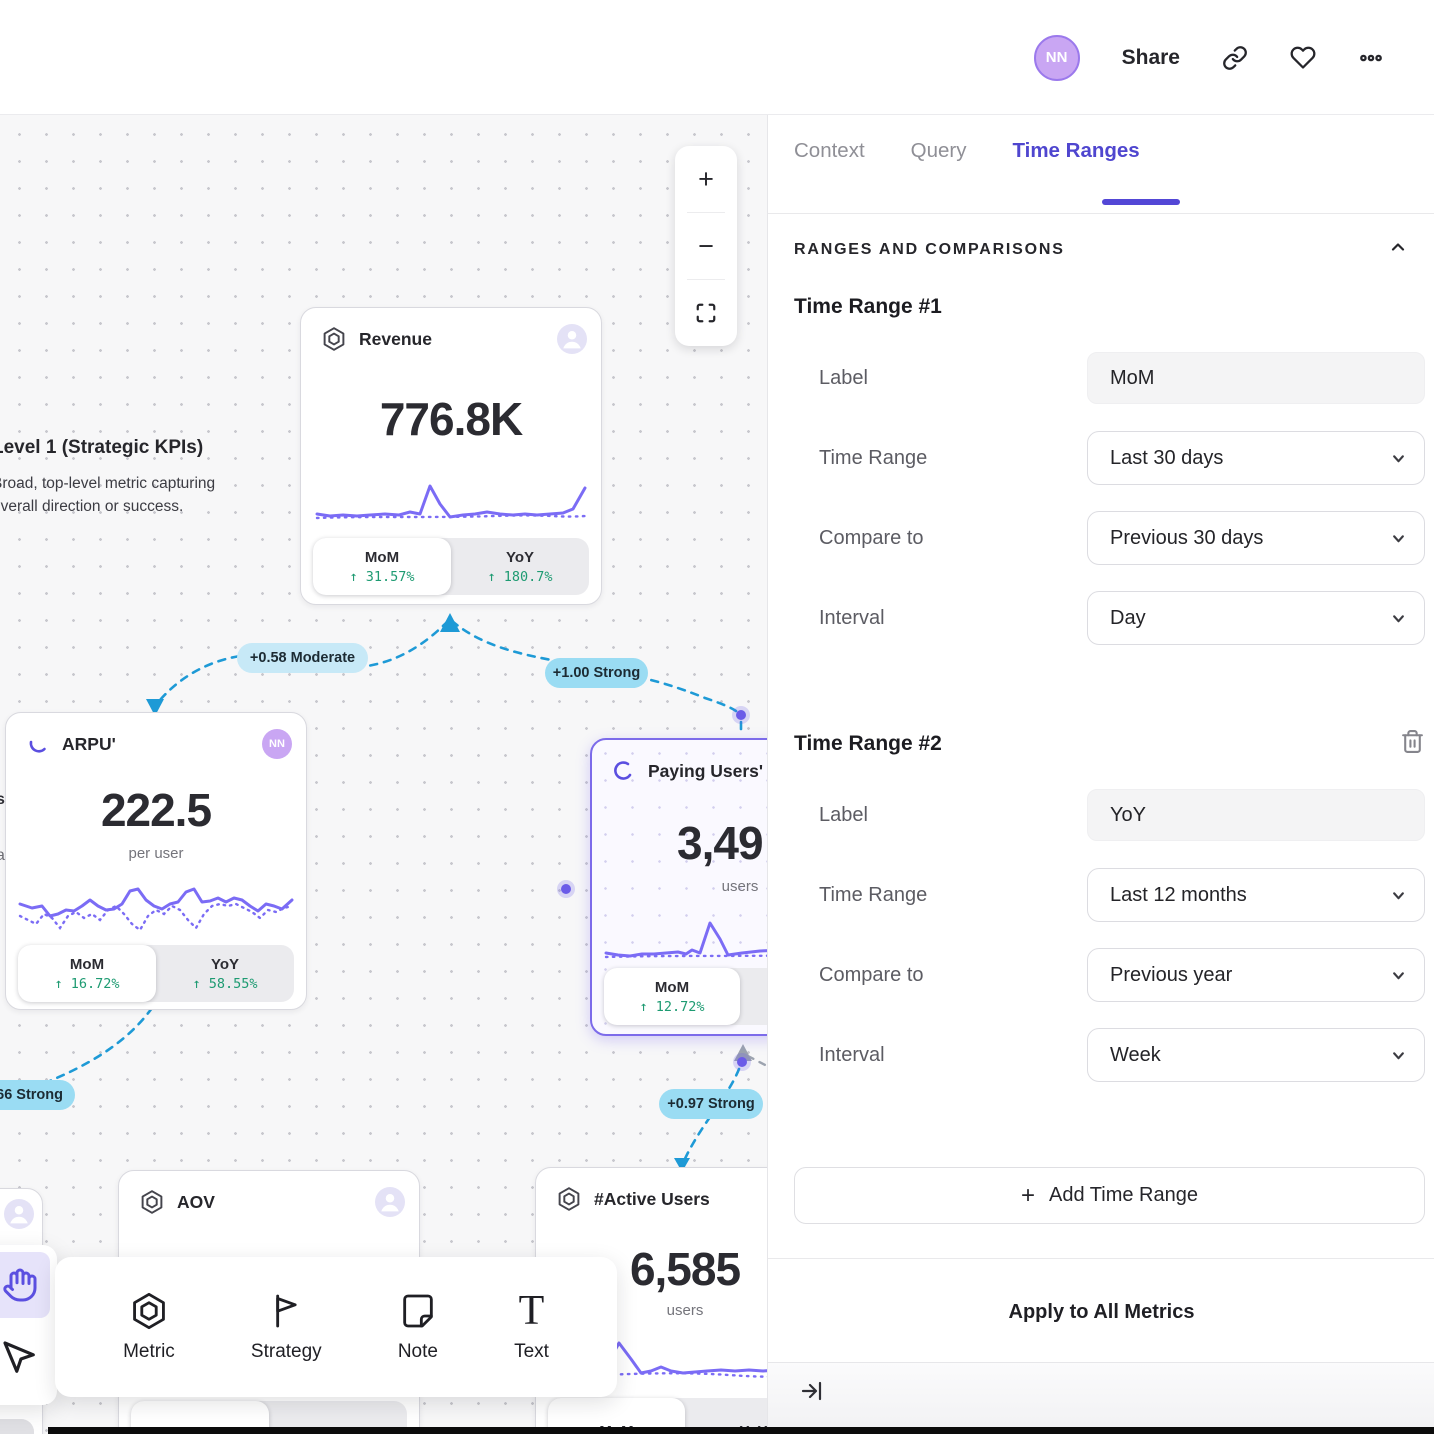 Image resolution: width=1434 pixels, height=1434 pixels. What do you see at coordinates (720, 843) in the screenshot?
I see `metric-value: 3,49` at bounding box center [720, 843].